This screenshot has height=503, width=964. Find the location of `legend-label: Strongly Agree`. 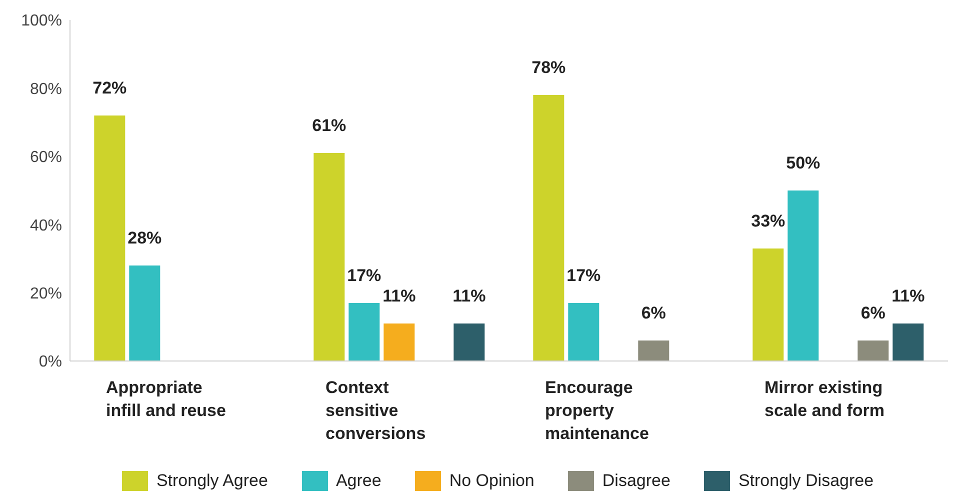

legend-label: Strongly Agree is located at coordinates (211, 481).